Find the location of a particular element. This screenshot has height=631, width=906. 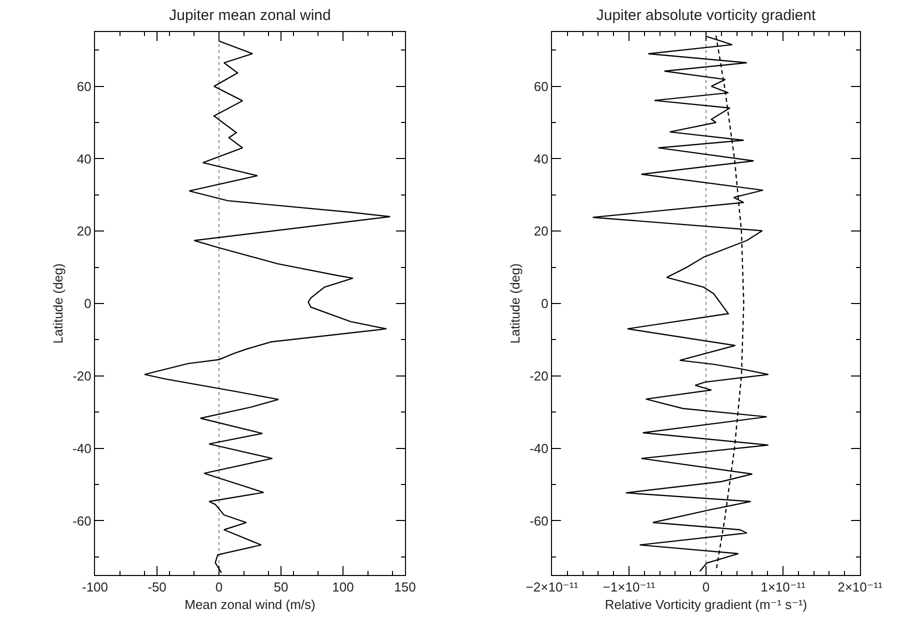

x-tick-label: −2×10⁻¹¹ is located at coordinates (552, 587).